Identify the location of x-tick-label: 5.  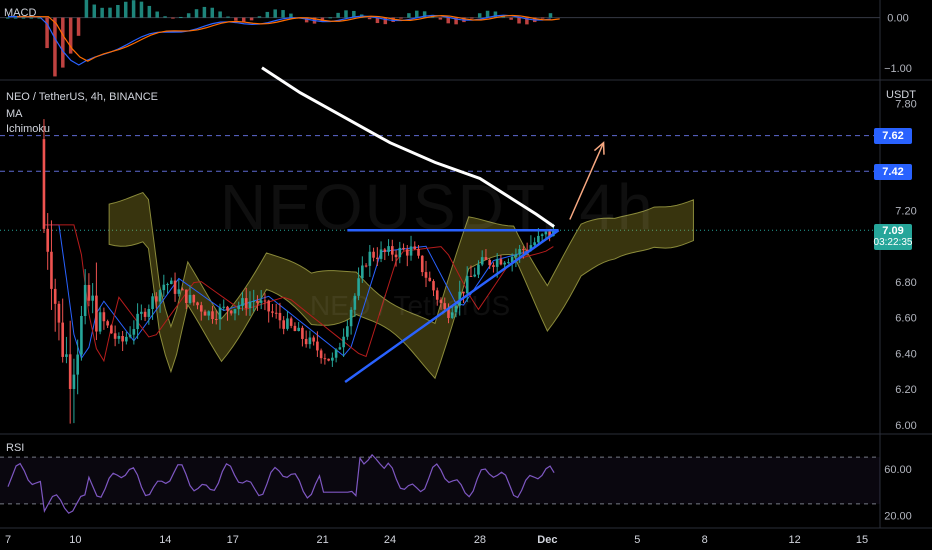
(637, 540).